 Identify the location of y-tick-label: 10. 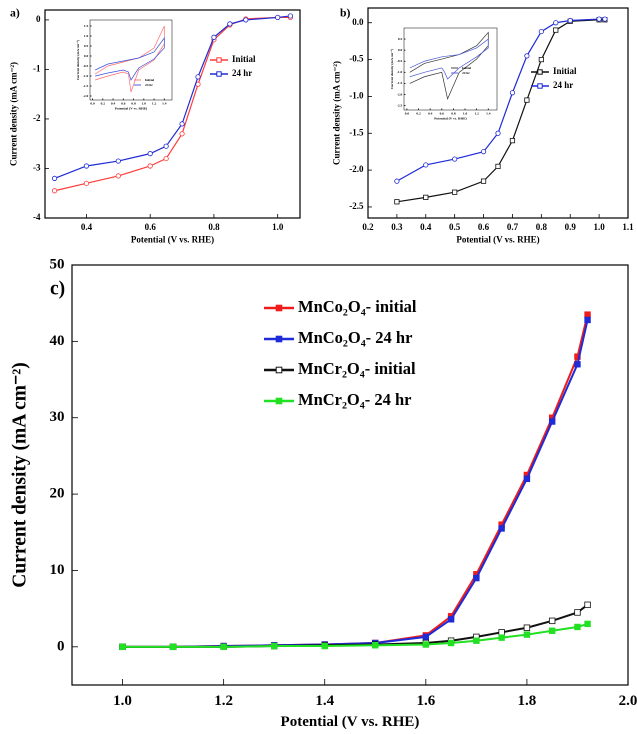
(57, 570).